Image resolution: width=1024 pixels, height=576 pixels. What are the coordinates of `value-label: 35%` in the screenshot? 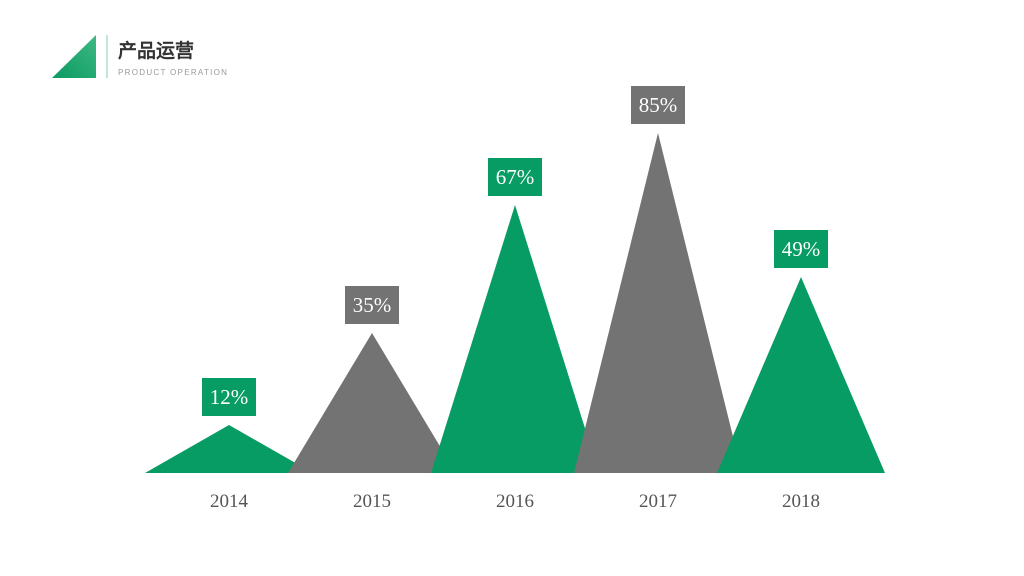 It's located at (372, 305).